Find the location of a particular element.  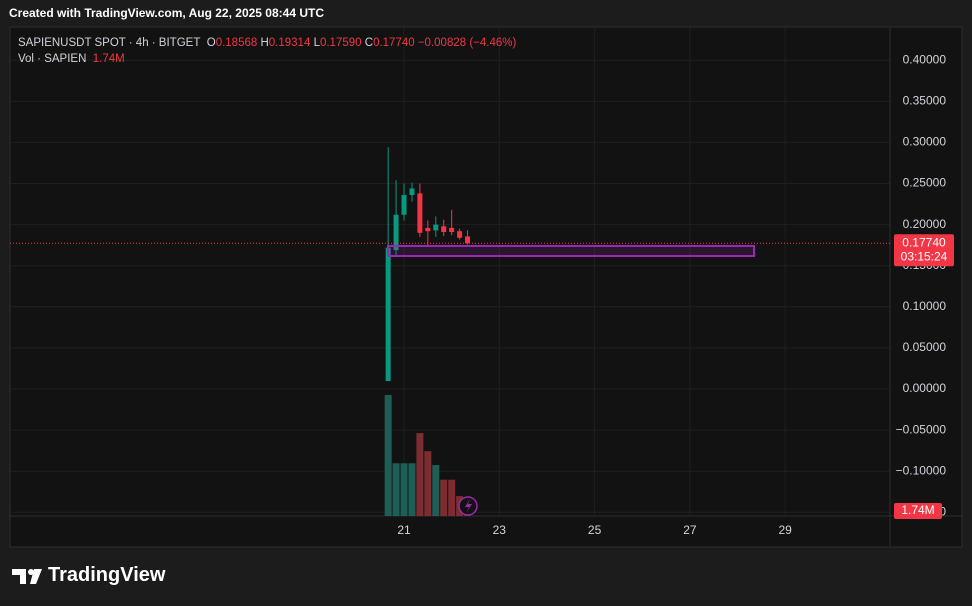

x-tick-label: 21 is located at coordinates (404, 530).